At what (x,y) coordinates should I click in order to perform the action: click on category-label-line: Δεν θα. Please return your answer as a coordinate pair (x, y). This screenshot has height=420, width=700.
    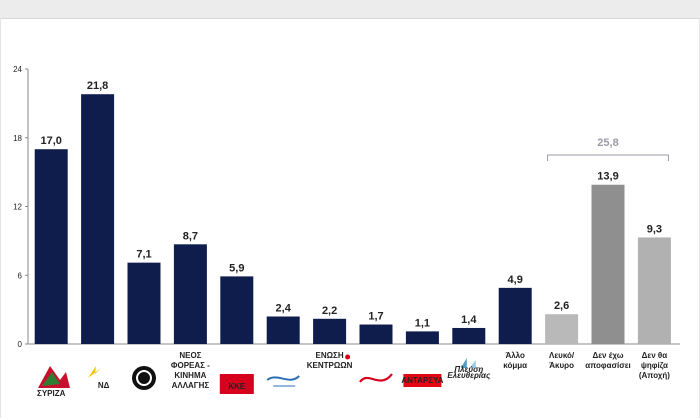
    Looking at the image, I should click on (655, 355).